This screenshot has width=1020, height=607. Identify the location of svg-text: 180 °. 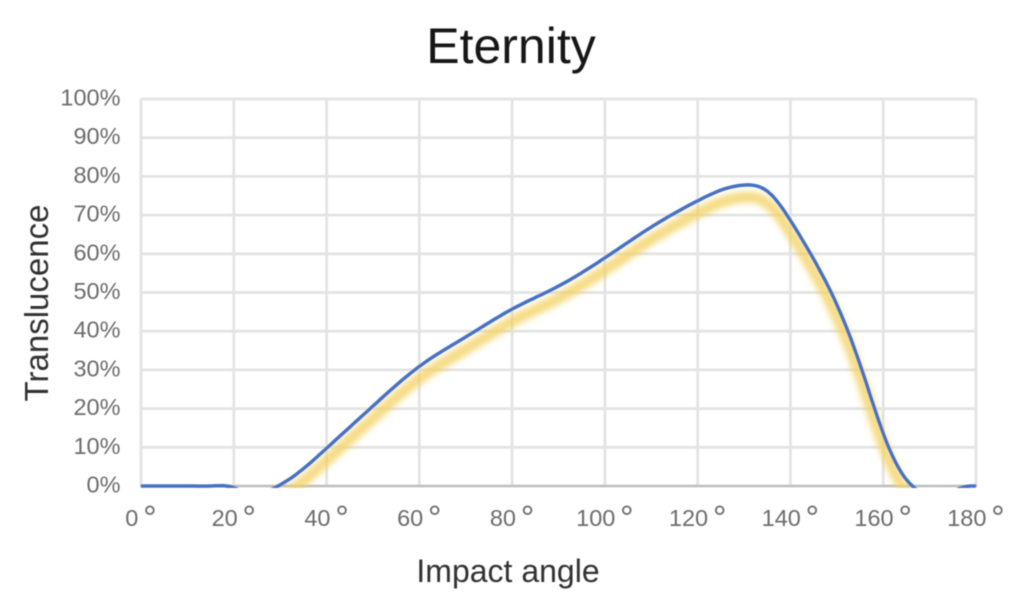
(976, 519).